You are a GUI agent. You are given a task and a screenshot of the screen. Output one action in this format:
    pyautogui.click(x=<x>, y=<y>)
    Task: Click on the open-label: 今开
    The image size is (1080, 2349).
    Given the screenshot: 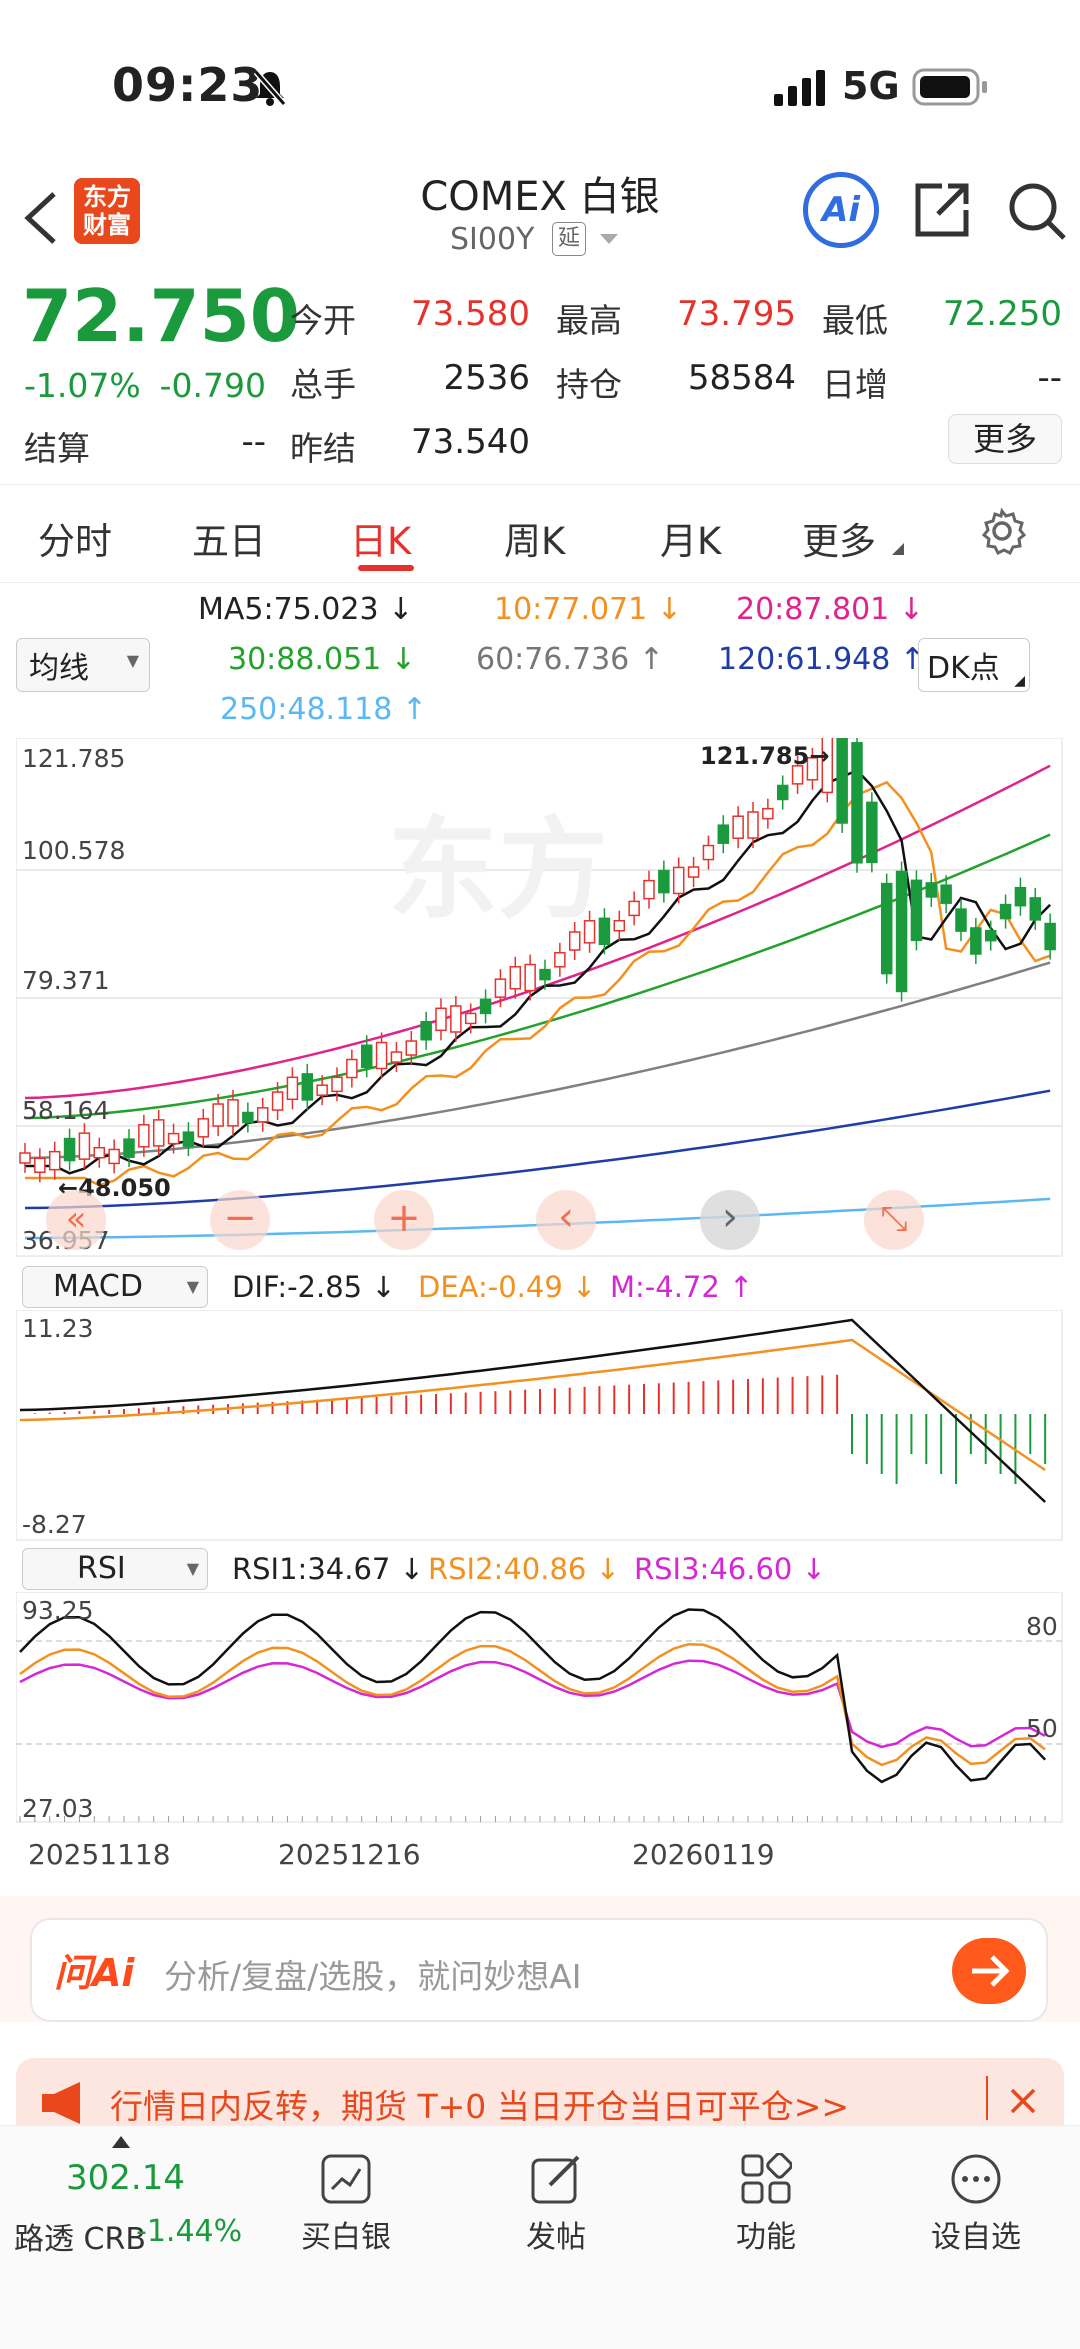 What is the action you would take?
    pyautogui.click(x=323, y=320)
    